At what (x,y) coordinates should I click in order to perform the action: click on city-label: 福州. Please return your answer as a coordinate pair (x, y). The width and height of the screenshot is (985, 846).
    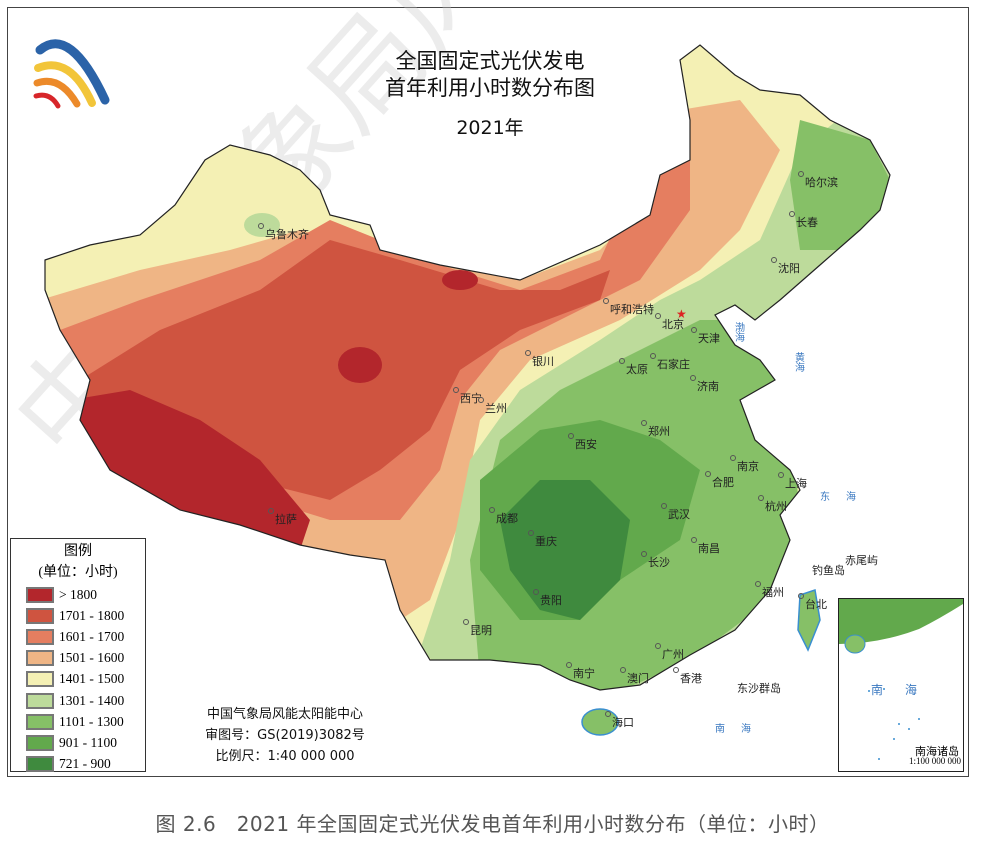
    Looking at the image, I should click on (773, 592).